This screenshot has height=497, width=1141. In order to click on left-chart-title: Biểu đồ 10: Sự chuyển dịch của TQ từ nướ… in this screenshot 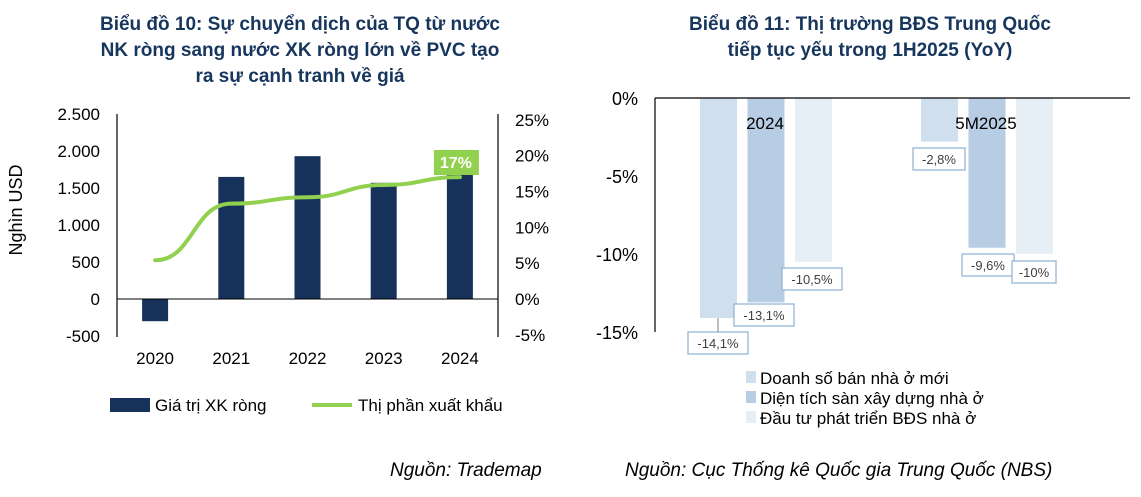, I will do `click(300, 51)`.